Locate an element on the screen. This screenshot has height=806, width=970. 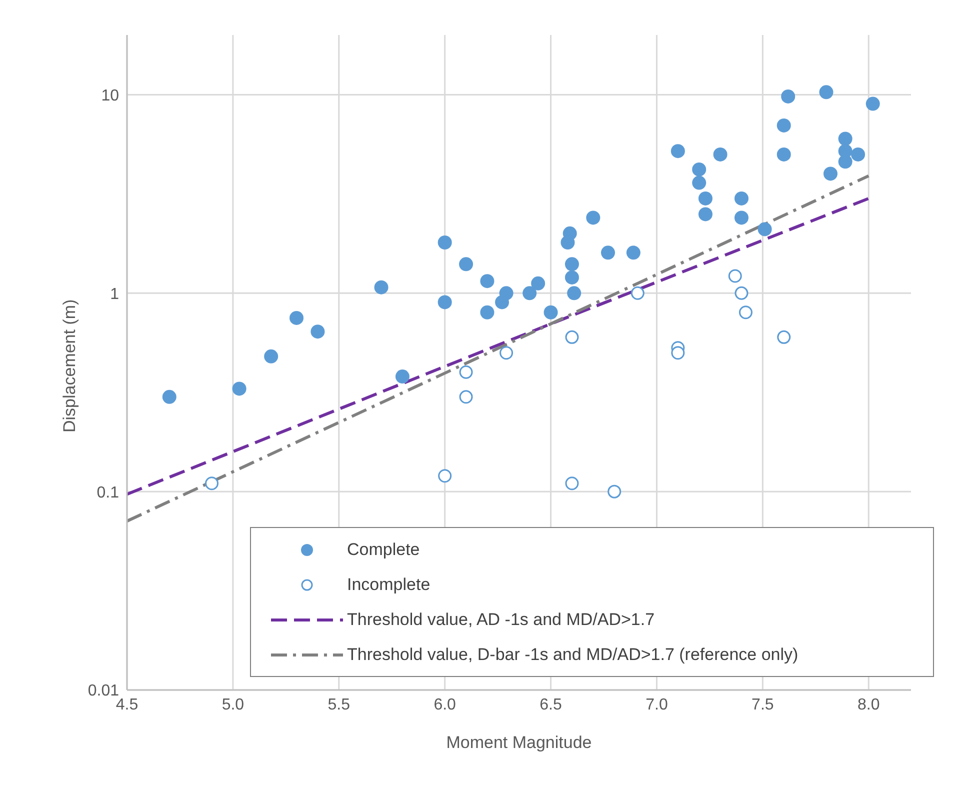
y-tick-label: 10 is located at coordinates (110, 95).